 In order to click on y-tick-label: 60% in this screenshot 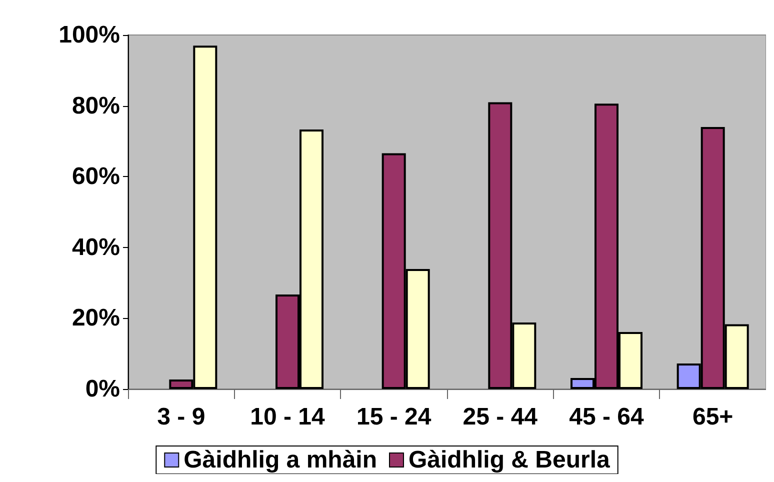, I will do `click(96, 176)`.